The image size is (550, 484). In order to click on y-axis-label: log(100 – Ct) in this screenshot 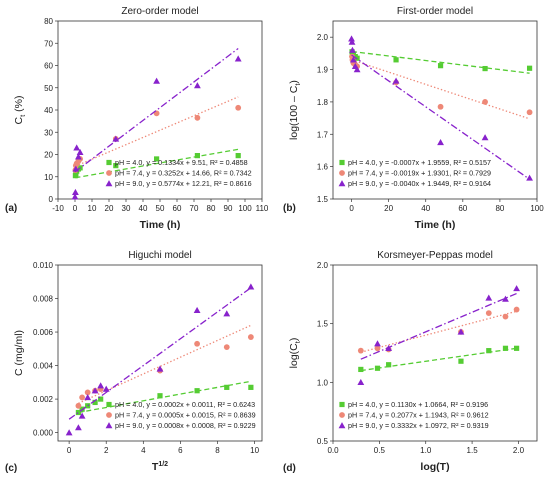, I will do `click(295, 110)`.